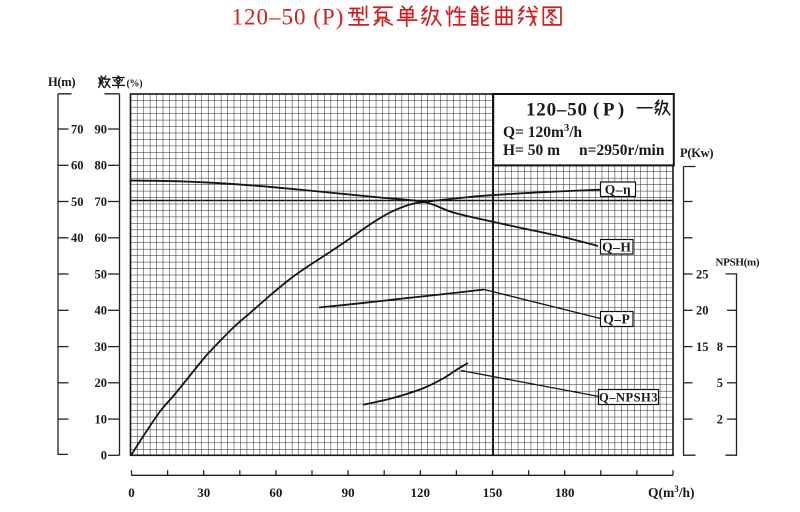 Image resolution: width=800 pixels, height=512 pixels. Describe the element at coordinates (493, 492) in the screenshot. I see `svg-text: 150` at that location.